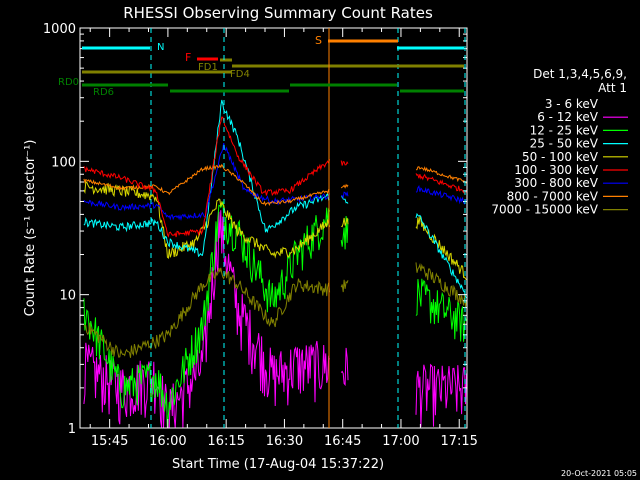 Image resolution: width=640 pixels, height=480 pixels. I want to click on legend-header-line-1: Det 1,3,4,5,6,9,, so click(580, 74).